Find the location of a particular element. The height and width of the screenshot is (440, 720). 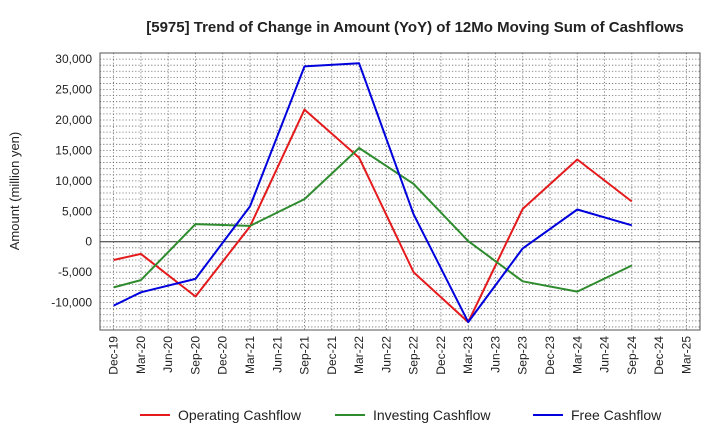

x-tick-label: Mar-25 is located at coordinates (686, 355).